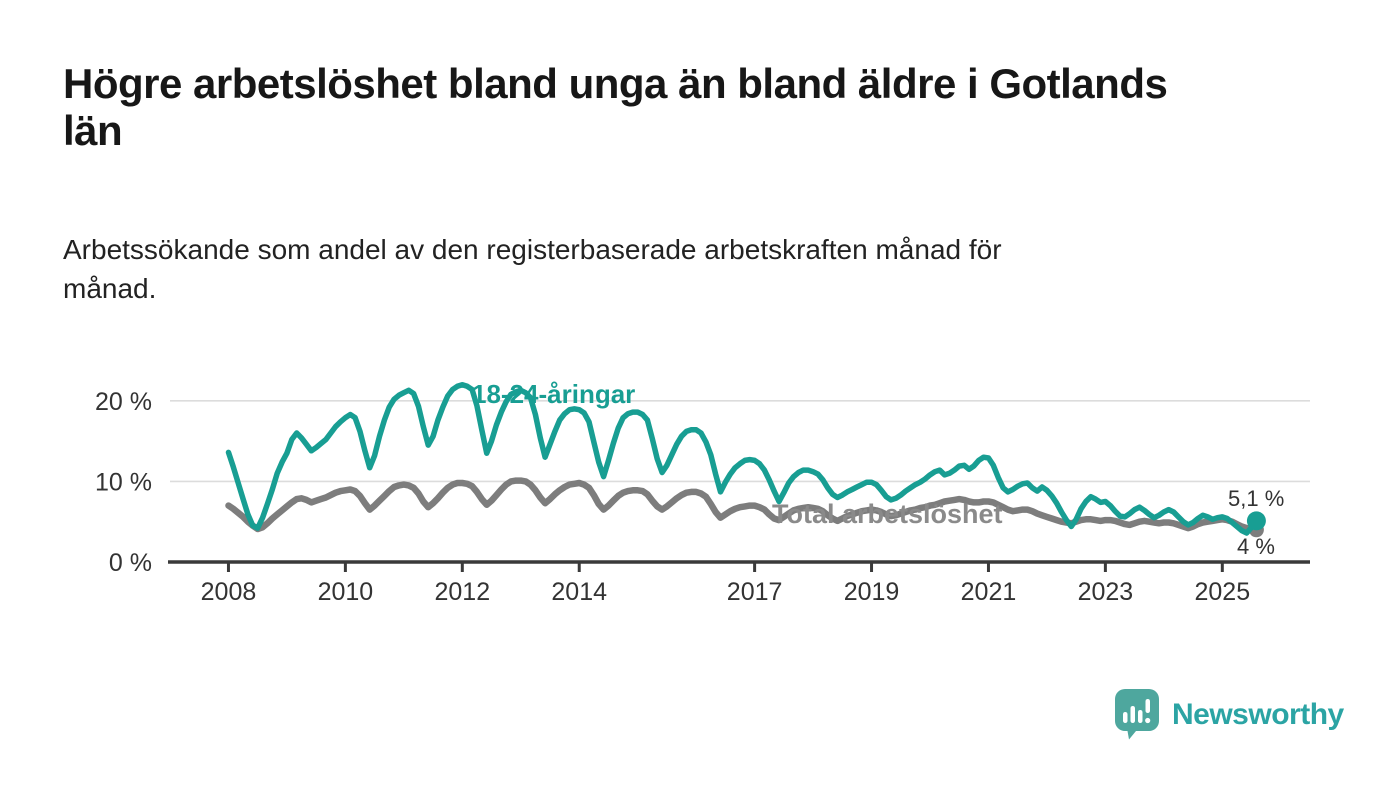 This screenshot has width=1400, height=794. What do you see at coordinates (1256, 546) in the screenshot?
I see `end-value-label-total: 4 %` at bounding box center [1256, 546].